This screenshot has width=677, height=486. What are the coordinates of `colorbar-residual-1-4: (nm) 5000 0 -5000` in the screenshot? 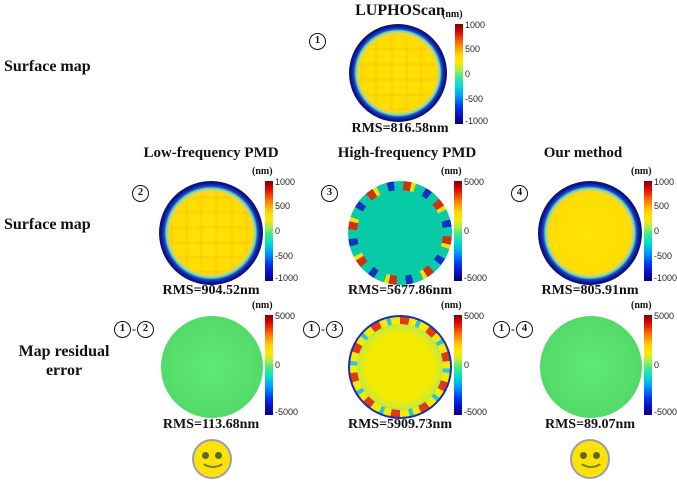 It's located at (654, 358).